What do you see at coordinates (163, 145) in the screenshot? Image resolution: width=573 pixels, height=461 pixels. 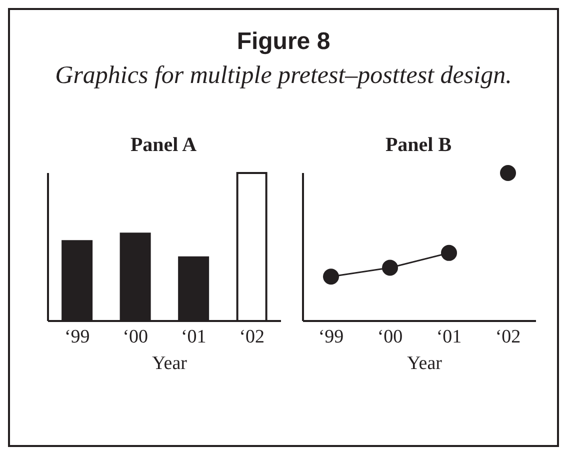 I see `chart-title: Panel A` at bounding box center [163, 145].